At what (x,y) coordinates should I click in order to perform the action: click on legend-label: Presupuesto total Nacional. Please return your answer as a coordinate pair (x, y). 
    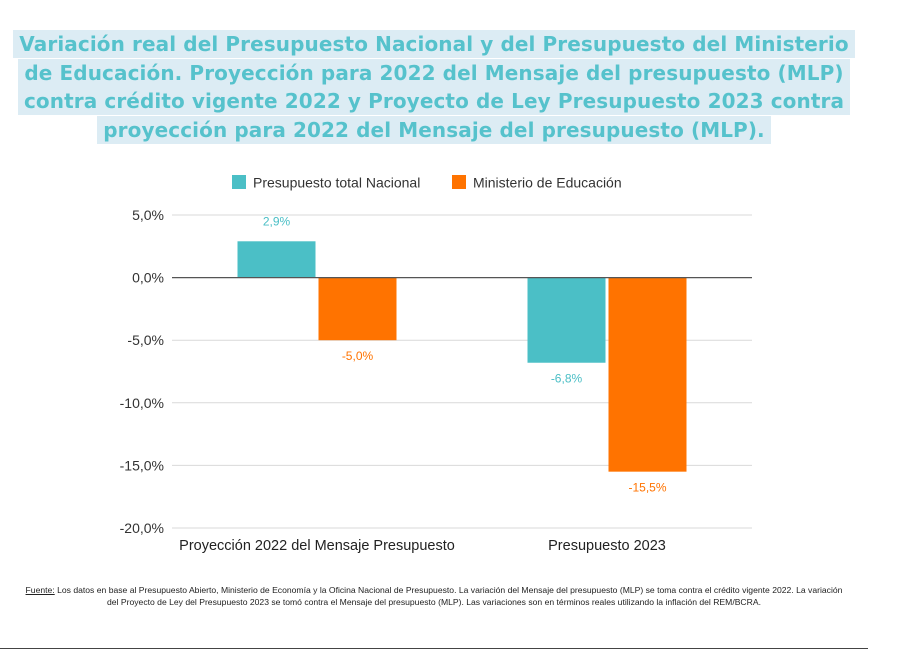
    Looking at the image, I should click on (336, 183).